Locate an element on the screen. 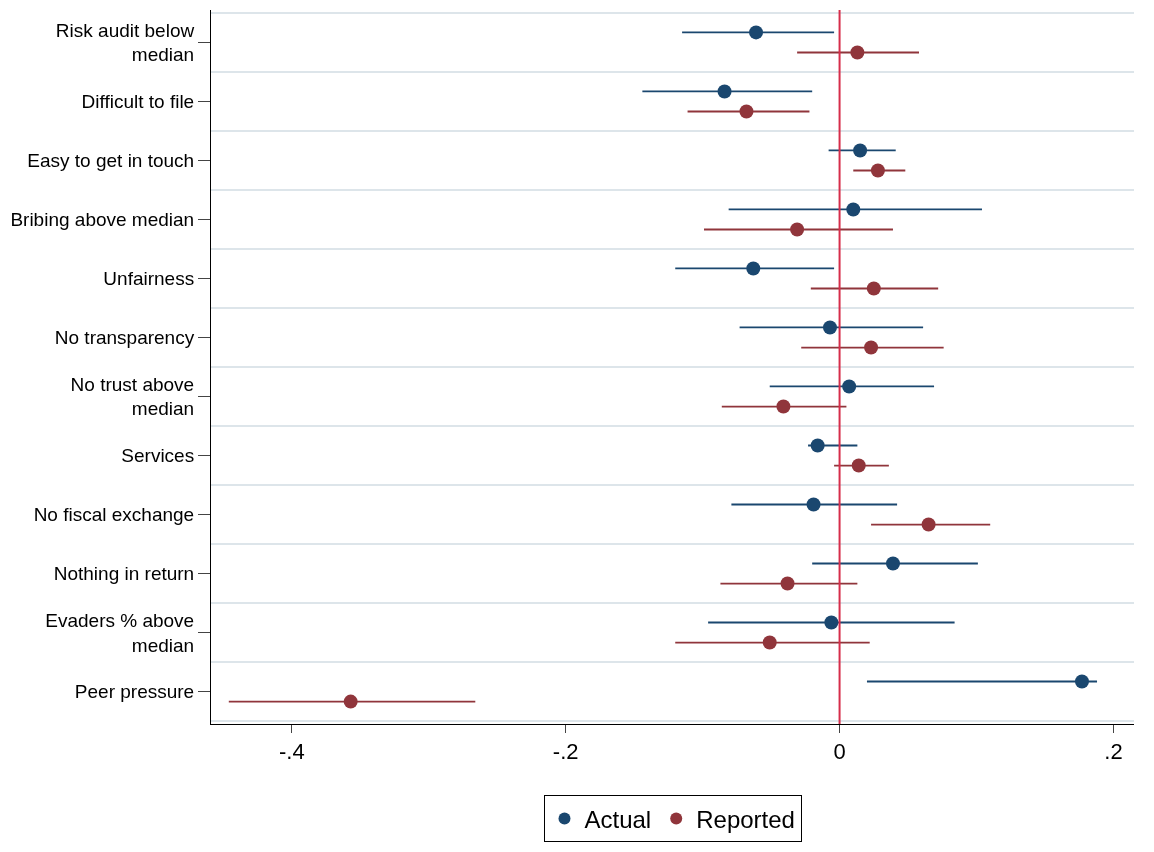 This screenshot has width=1154, height=852. y-tick-label: Difficult to file is located at coordinates (138, 102).